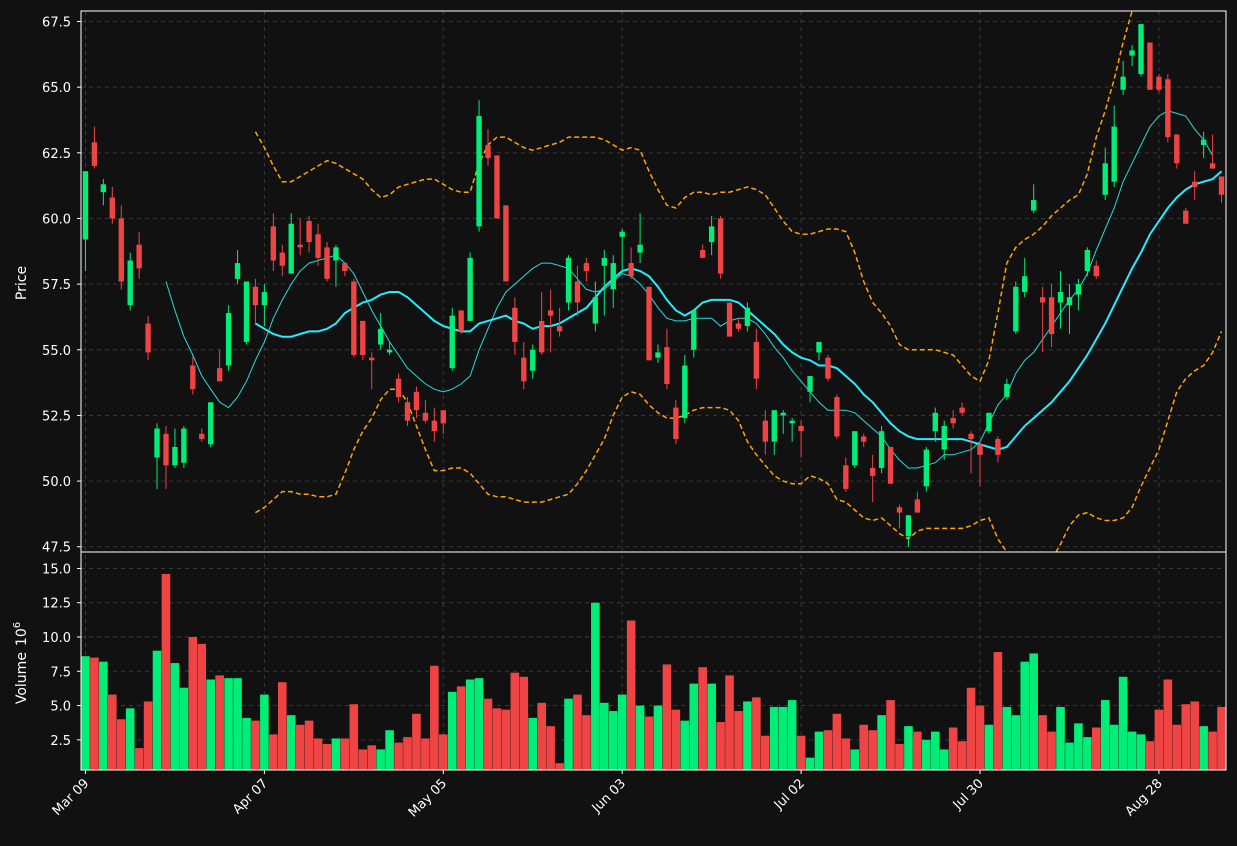 The image size is (1237, 846). I want to click on volume-tick-label: 2.5, so click(60, 741).